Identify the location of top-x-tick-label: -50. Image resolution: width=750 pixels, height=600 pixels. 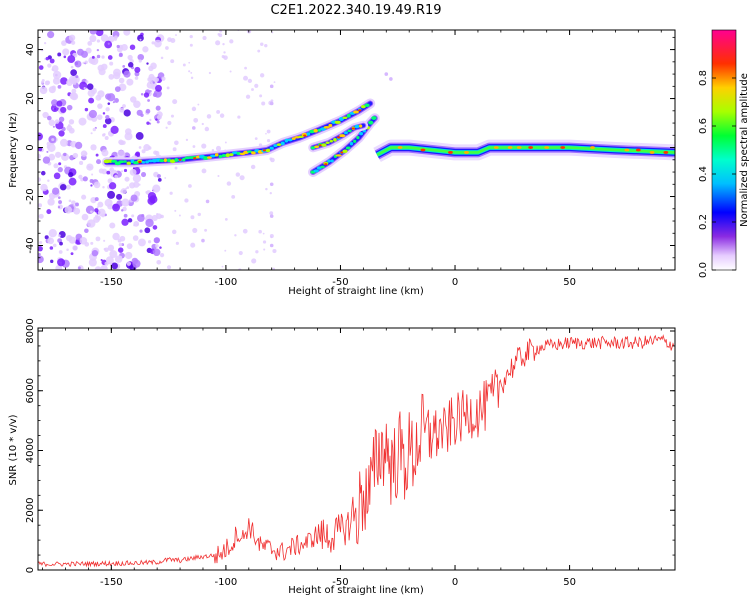
(340, 282).